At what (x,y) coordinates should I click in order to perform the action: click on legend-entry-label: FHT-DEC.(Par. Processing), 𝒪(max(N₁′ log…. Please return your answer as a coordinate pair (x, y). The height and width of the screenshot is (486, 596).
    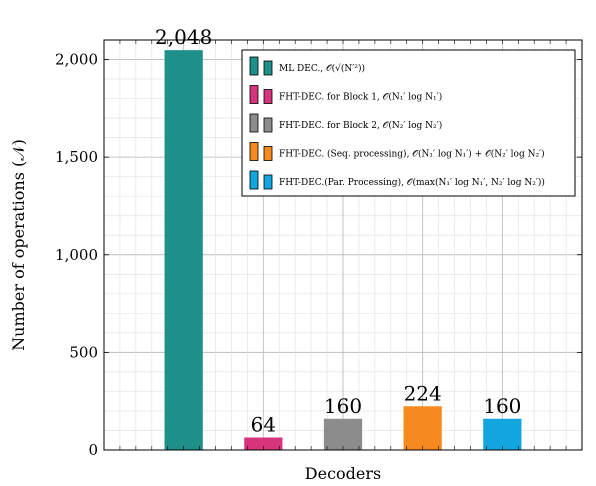
    Looking at the image, I should click on (412, 182).